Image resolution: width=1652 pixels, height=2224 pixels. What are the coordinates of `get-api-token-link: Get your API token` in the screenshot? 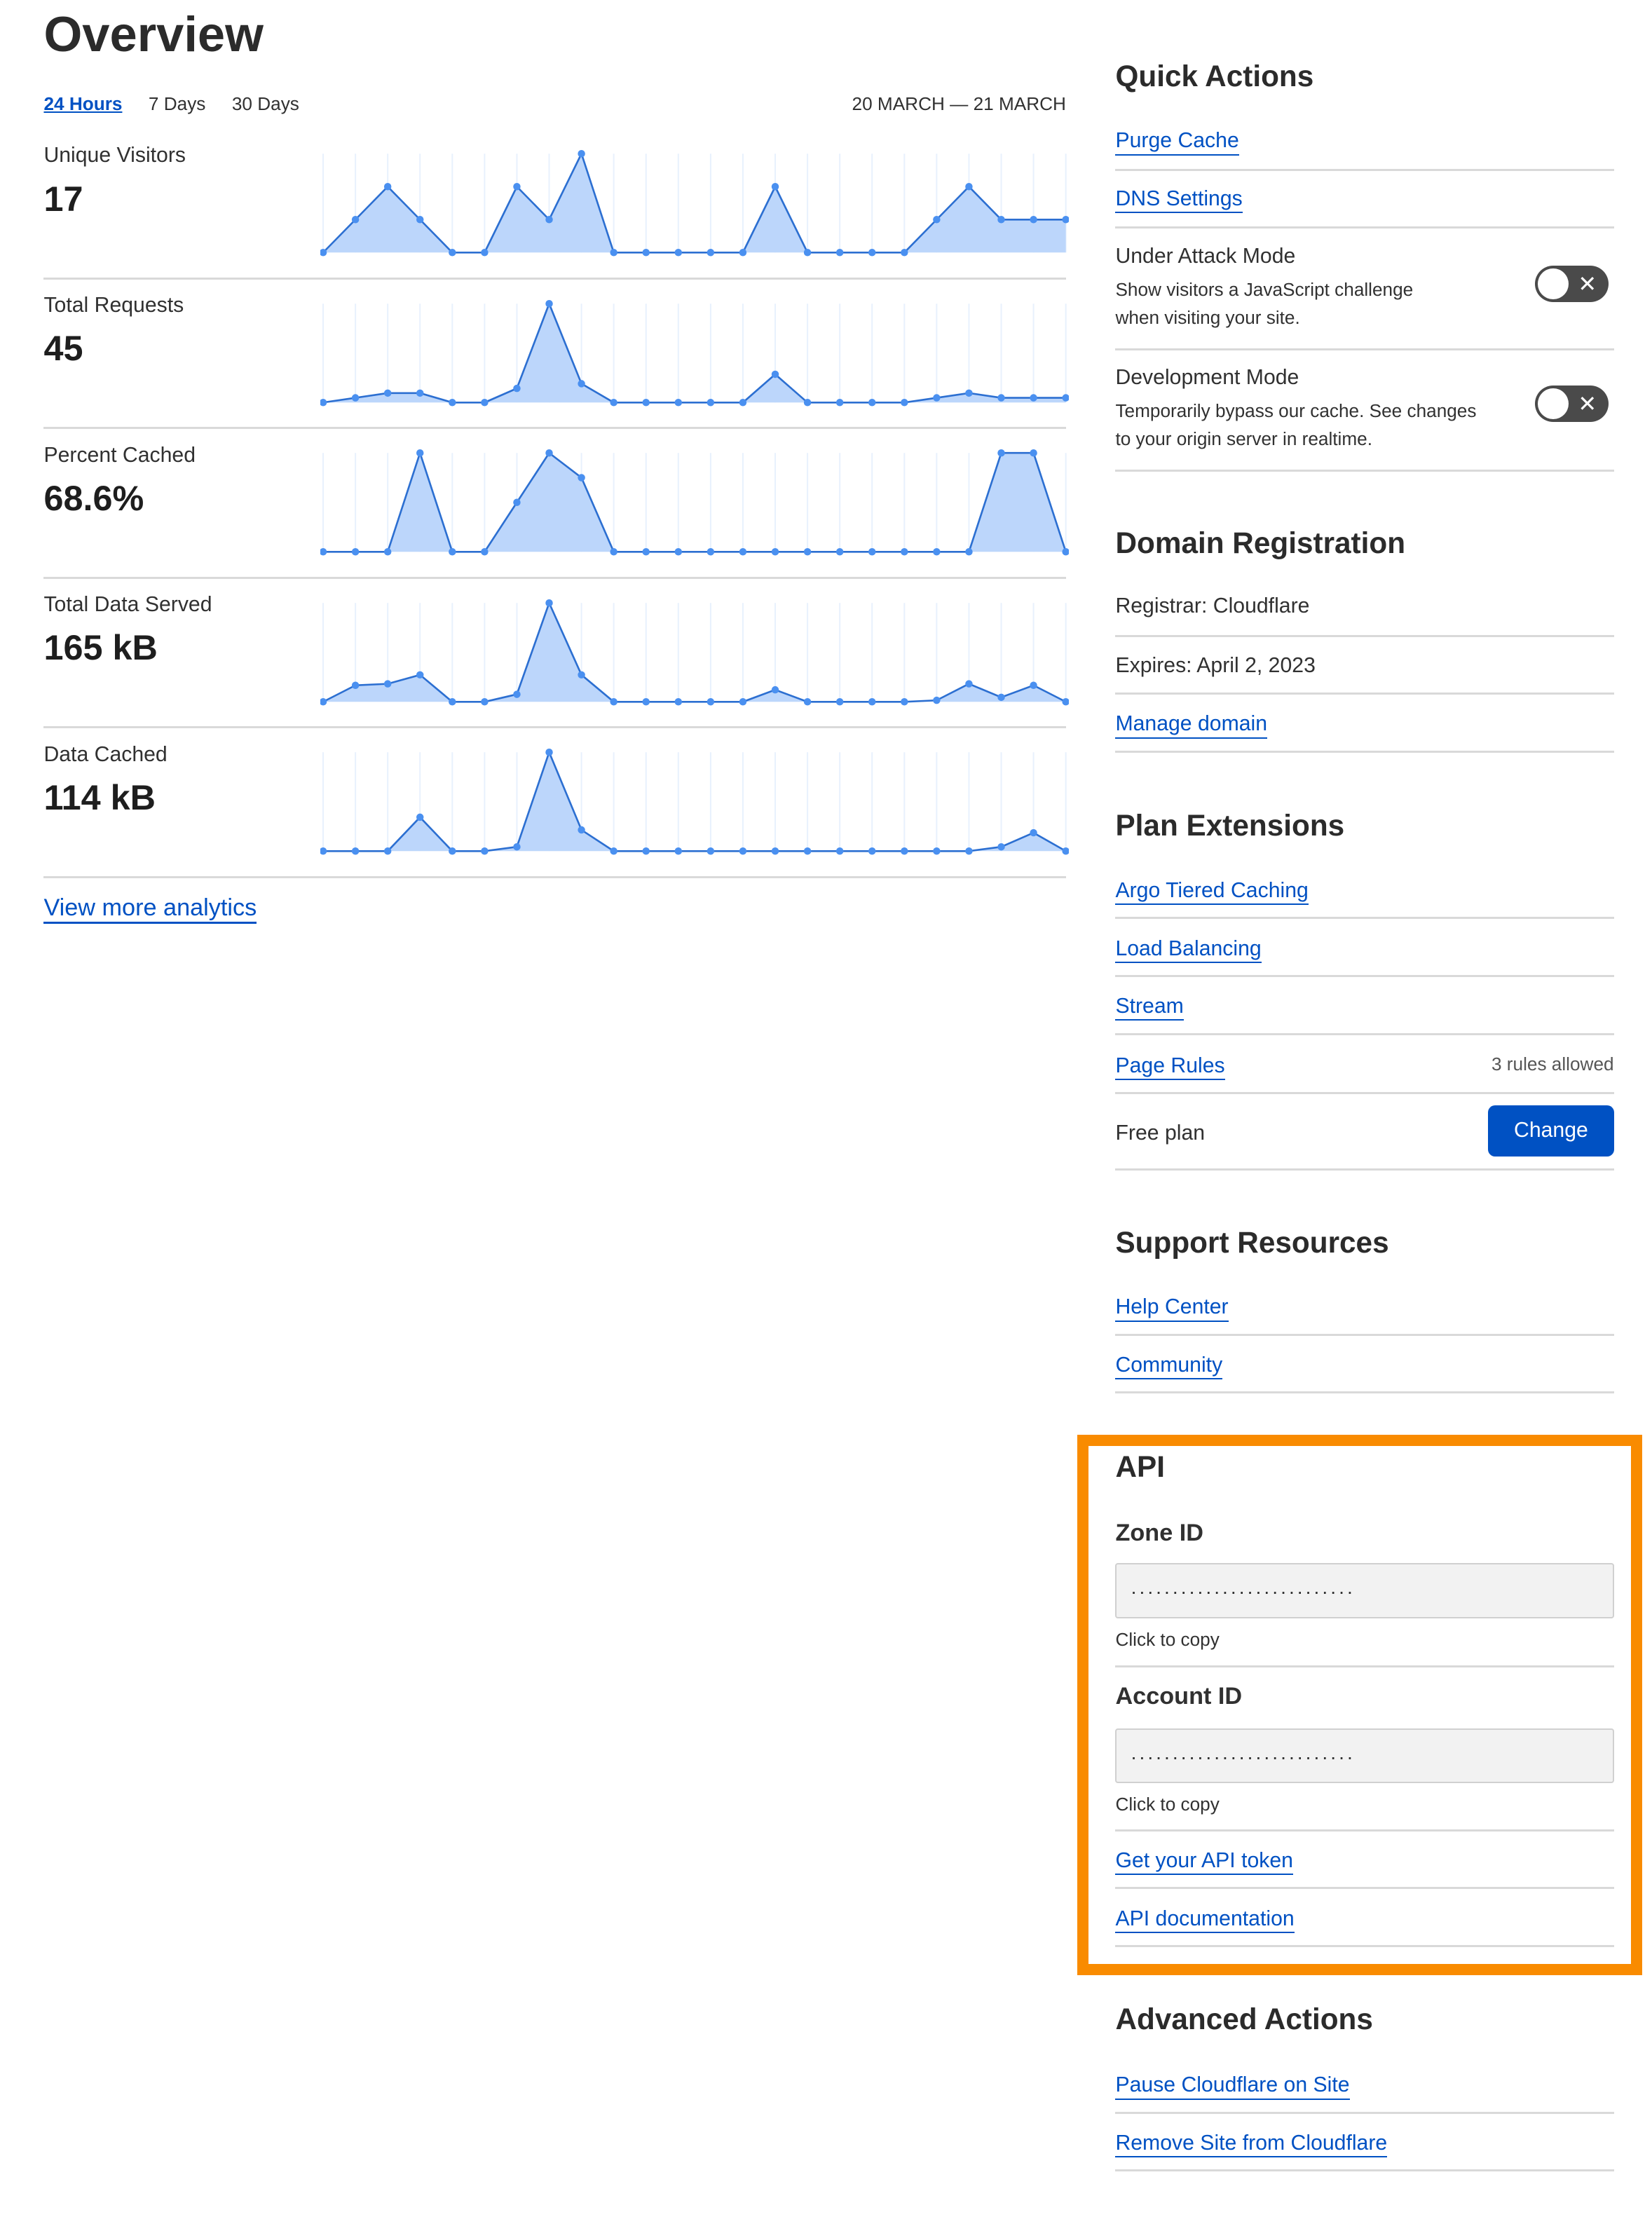 It's located at (1204, 1862).